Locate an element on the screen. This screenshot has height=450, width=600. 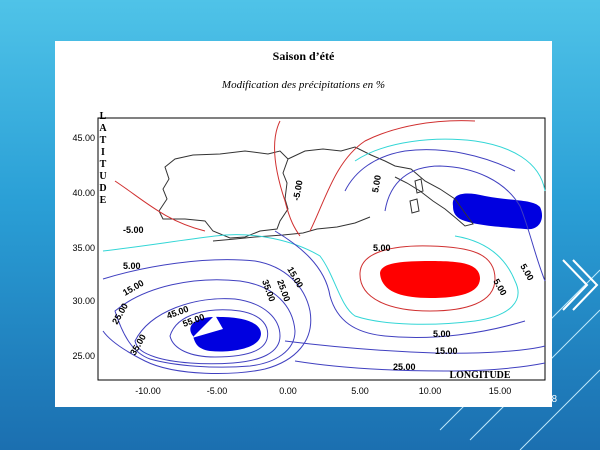
lat-tick-30: 30.00 is located at coordinates (83, 301).